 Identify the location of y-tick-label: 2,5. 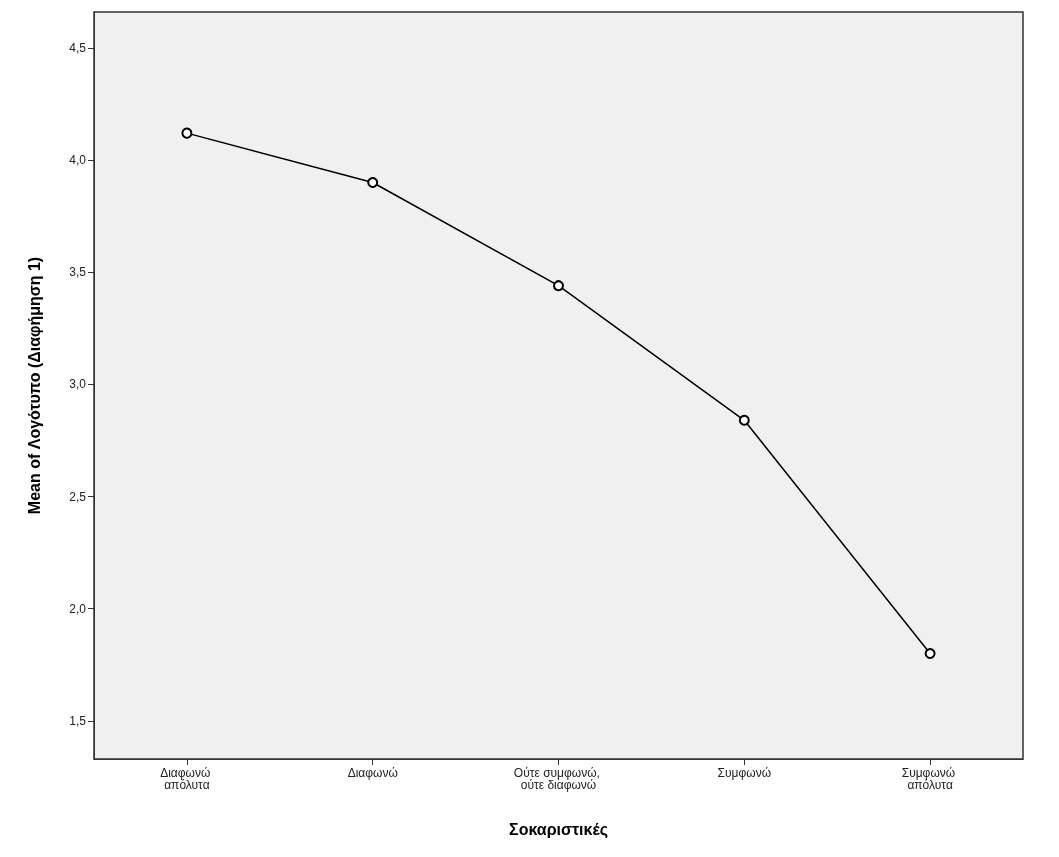
(78, 496).